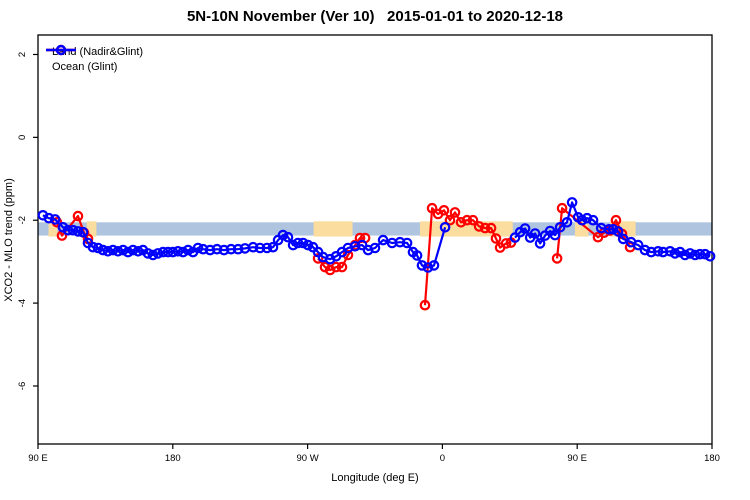 The width and height of the screenshot is (750, 500). I want to click on legend: Land (Nadir&Glint) Ocean (Glint), so click(93, 59).